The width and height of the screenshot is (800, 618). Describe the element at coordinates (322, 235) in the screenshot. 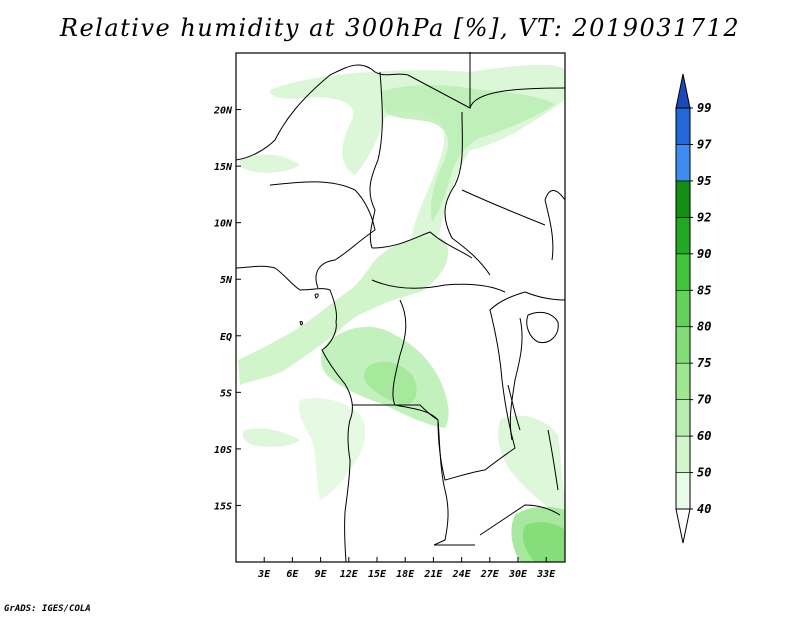

I see `nigeria` at that location.